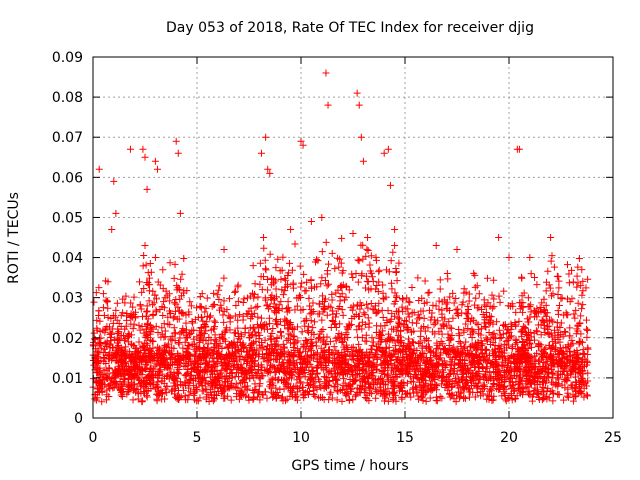  What do you see at coordinates (197, 438) in the screenshot?
I see `x-tick-label: 5` at bounding box center [197, 438].